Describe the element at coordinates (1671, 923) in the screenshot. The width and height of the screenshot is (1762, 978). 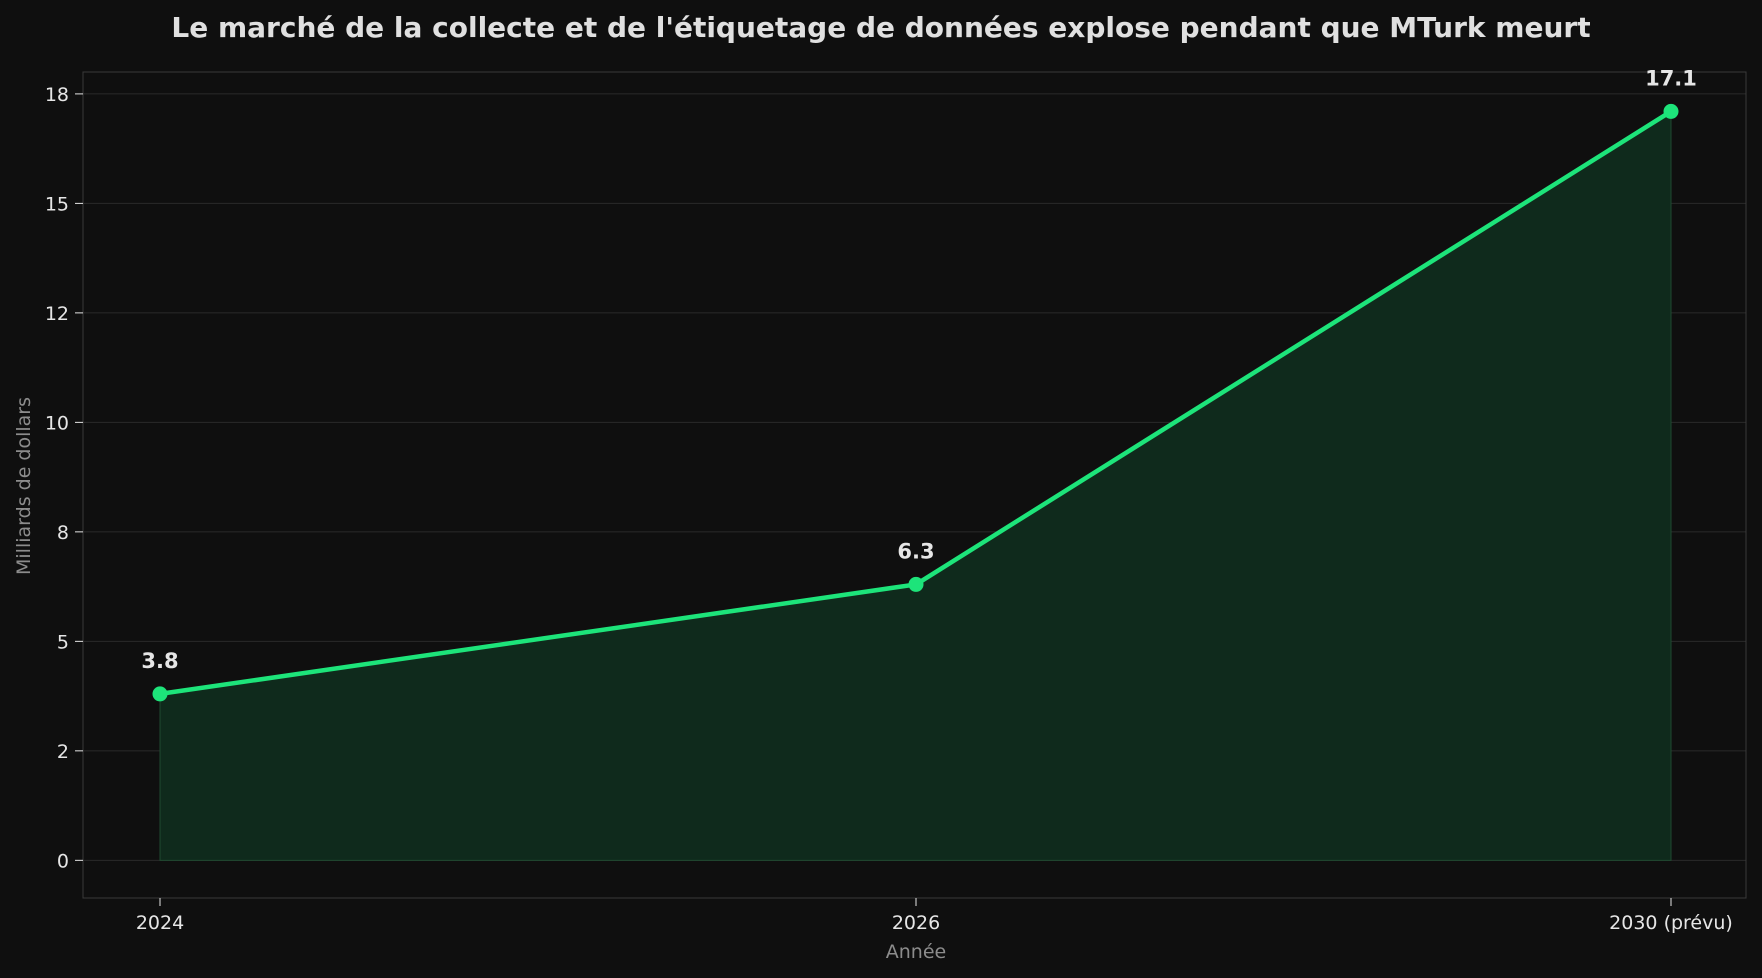
I see `x-tick-label: 2030 (prévu)` at that location.